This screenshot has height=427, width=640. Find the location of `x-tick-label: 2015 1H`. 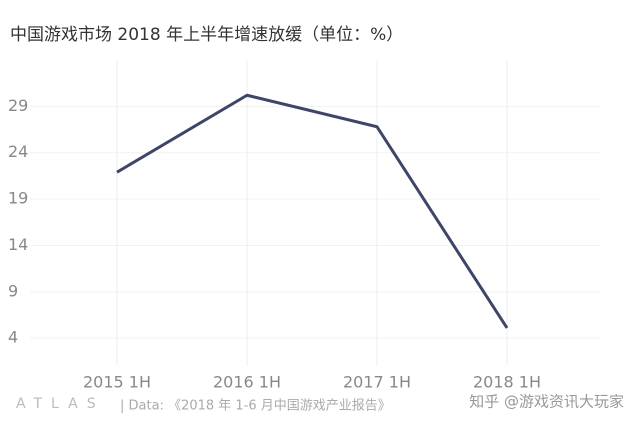

x-tick-label: 2015 1H is located at coordinates (117, 382).